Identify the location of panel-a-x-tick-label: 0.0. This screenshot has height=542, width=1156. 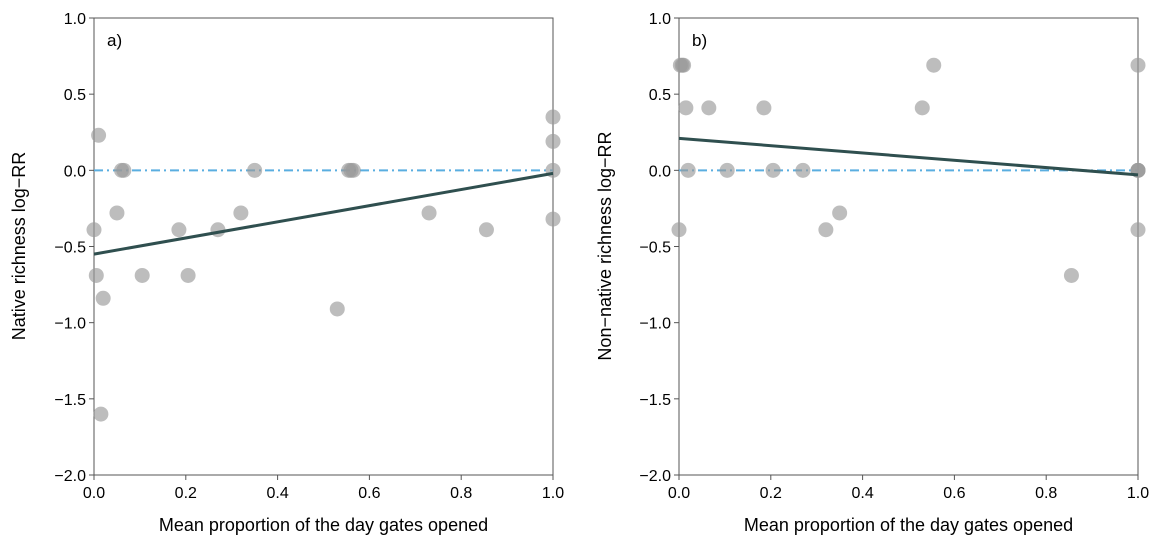
(94, 493).